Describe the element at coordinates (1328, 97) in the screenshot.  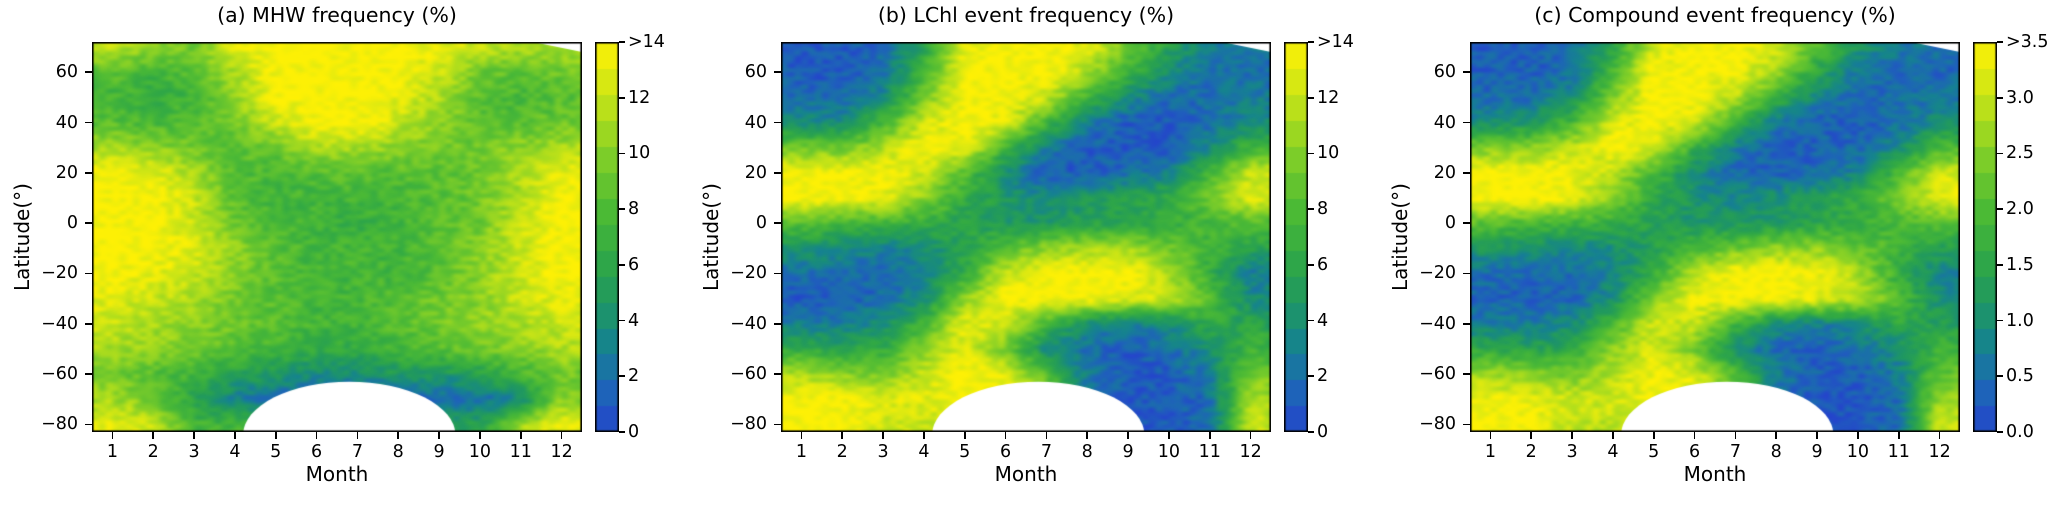
I see `colorbar-tick-label: 12` at that location.